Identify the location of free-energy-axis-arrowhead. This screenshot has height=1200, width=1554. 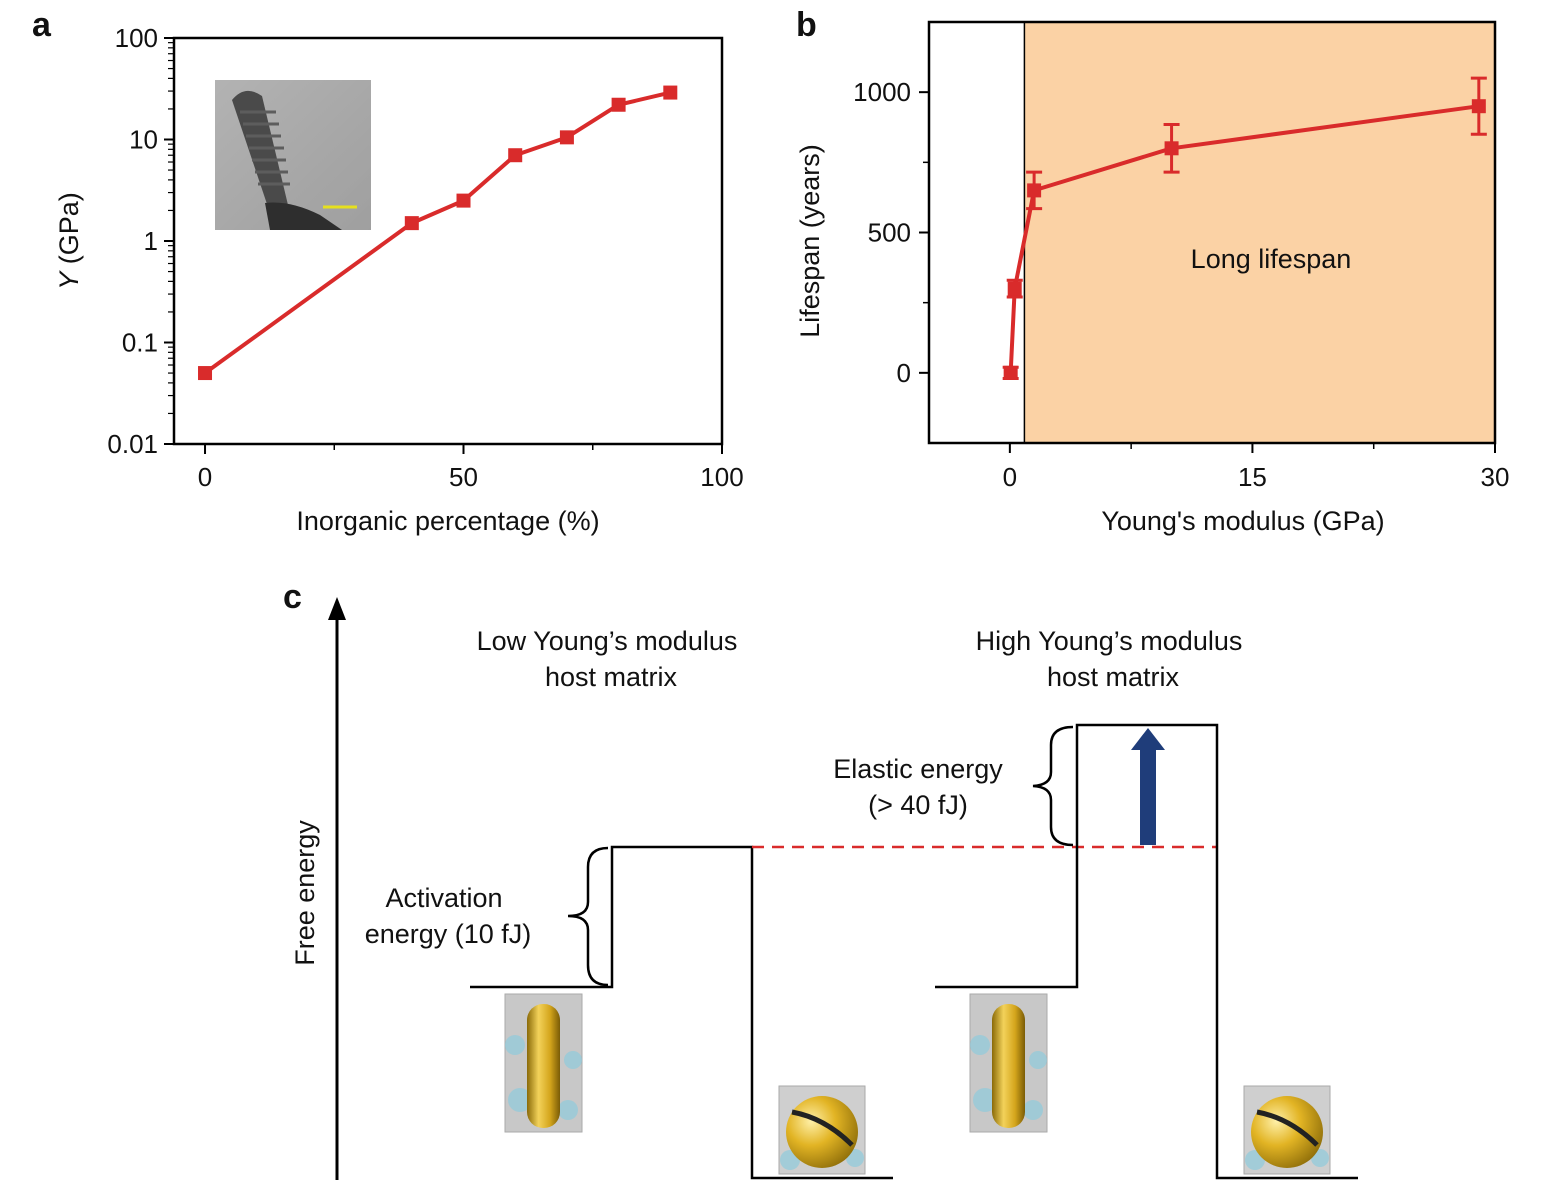
(337, 608).